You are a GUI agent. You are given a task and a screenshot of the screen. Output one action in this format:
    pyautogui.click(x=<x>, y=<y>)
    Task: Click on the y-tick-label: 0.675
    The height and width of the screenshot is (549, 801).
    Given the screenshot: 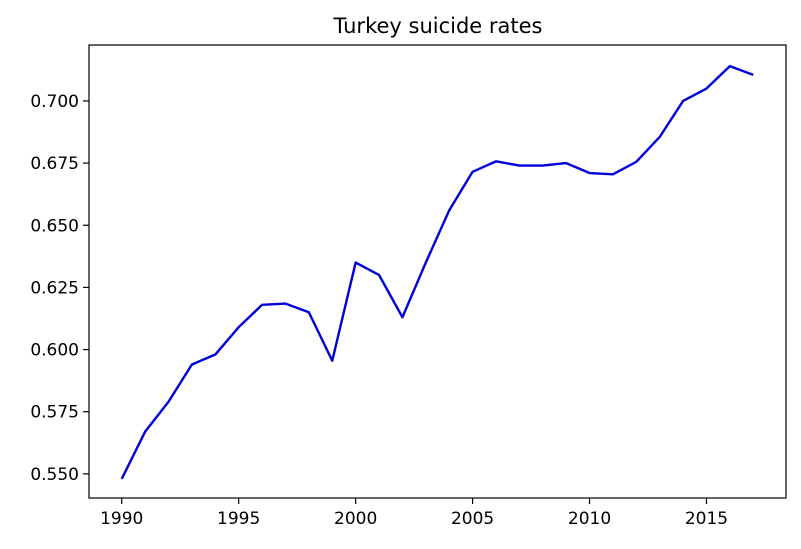 What is the action you would take?
    pyautogui.click(x=54, y=164)
    